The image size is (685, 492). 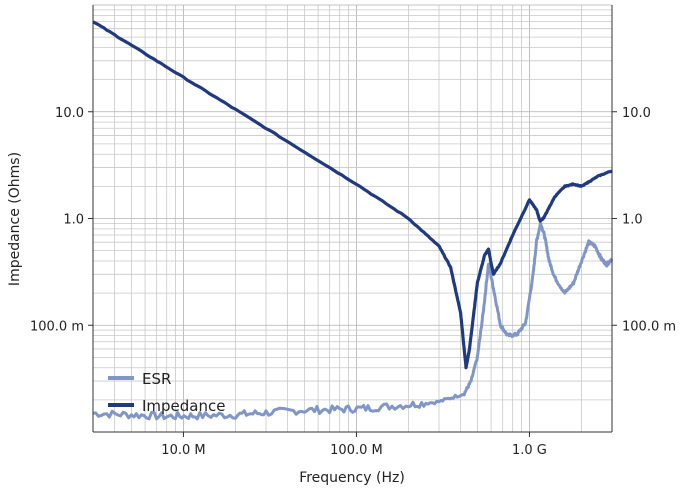 I want to click on y-tick-label-left: 100.0 m, so click(x=57, y=326).